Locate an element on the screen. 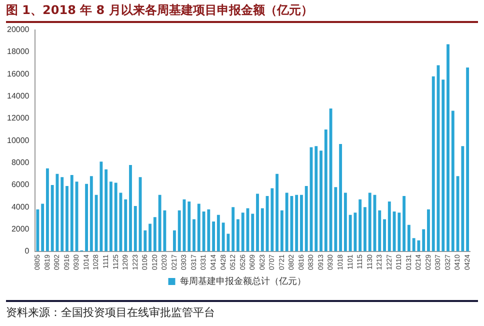 Image resolution: width=484 pixels, height=326 pixels. y-tick-label: 2000 is located at coordinates (20, 229).